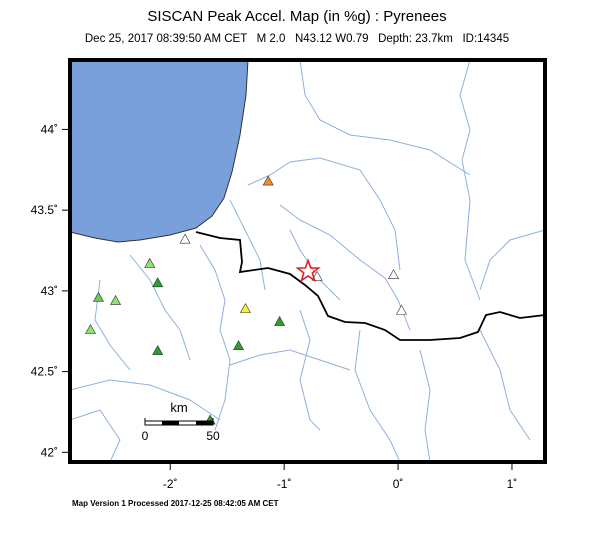 Image resolution: width=595 pixels, height=543 pixels. What do you see at coordinates (49, 291) in the screenshot?
I see `y-tick-label: 43˚` at bounding box center [49, 291].